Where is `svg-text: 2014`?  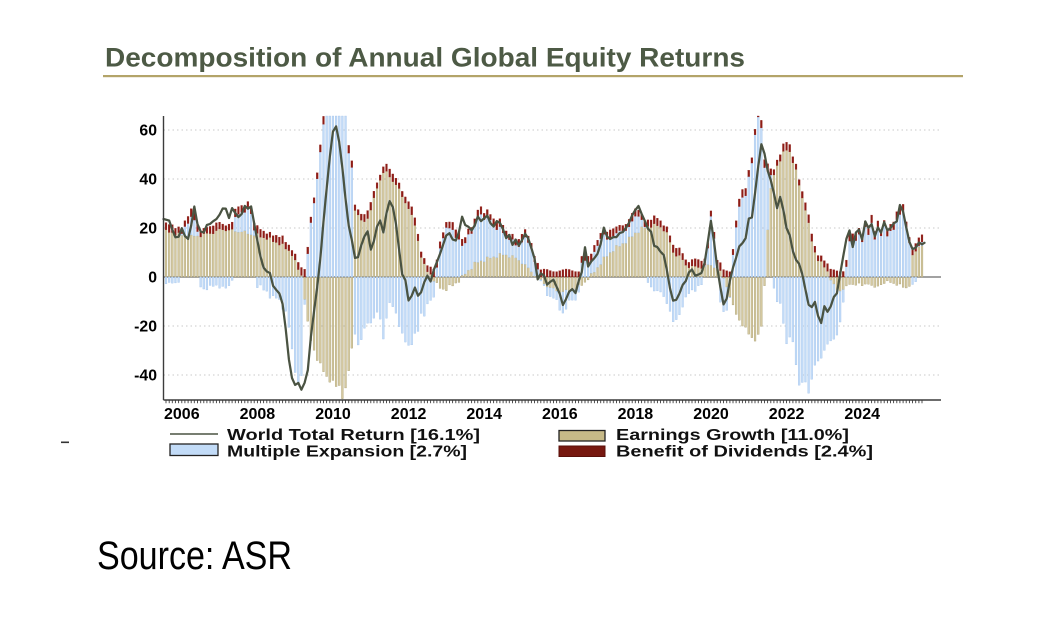 svg-text: 2014 is located at coordinates (484, 414).